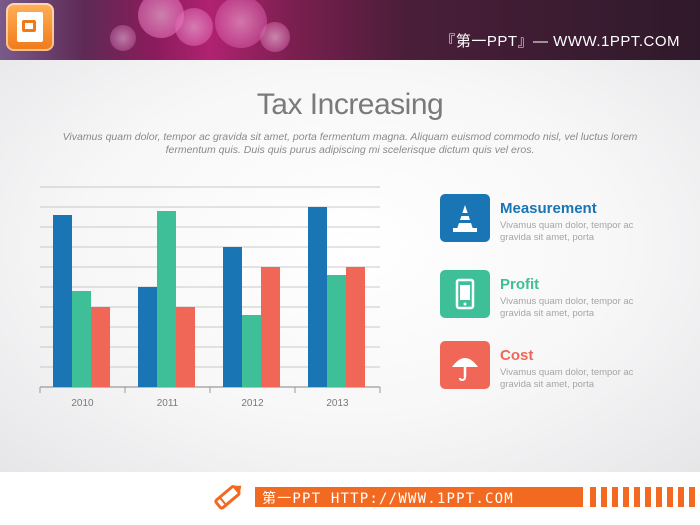 This screenshot has width=700, height=525. I want to click on bar-measurement-2011, so click(147, 337).